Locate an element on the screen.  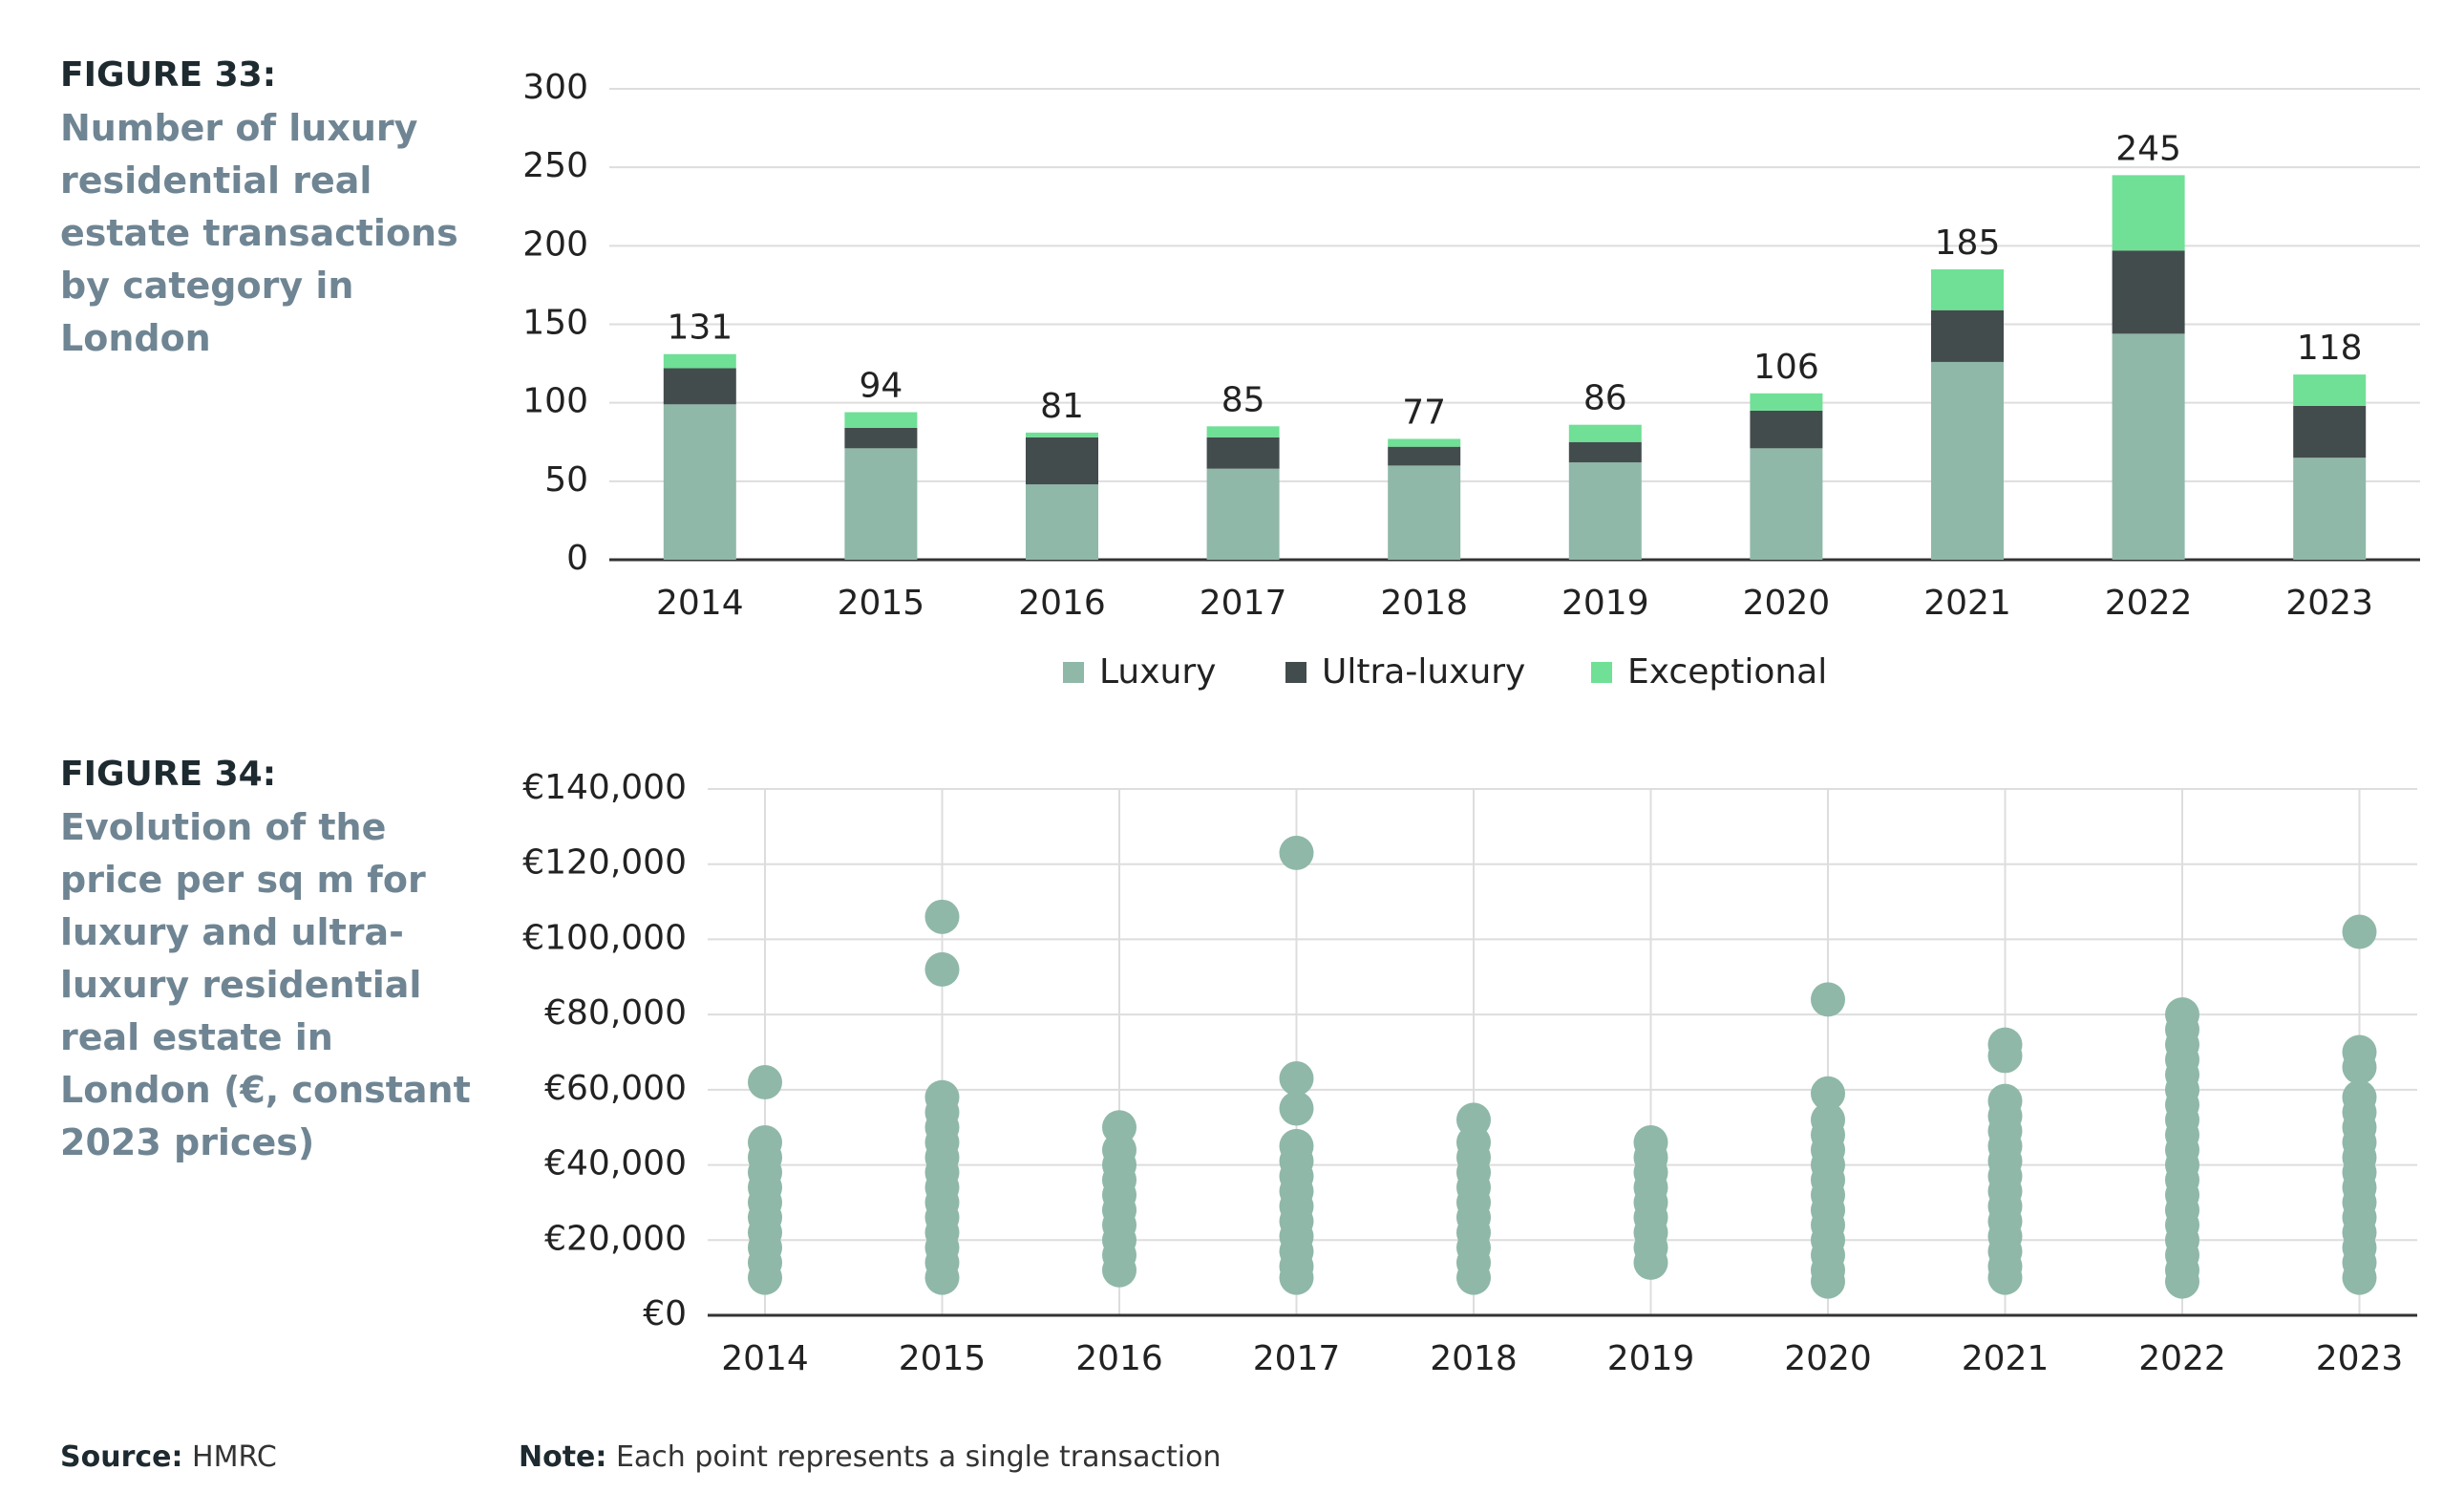
y-tick-label: €120,000 is located at coordinates (604, 863).